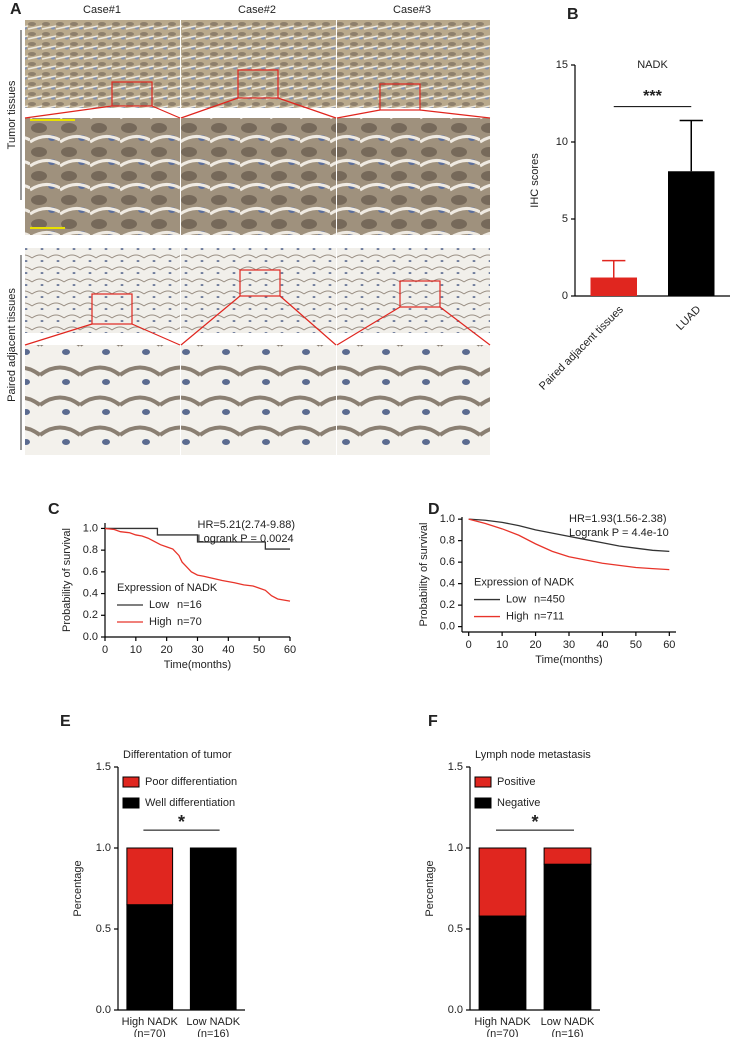  What do you see at coordinates (534, 822) in the screenshot?
I see `significance: *` at bounding box center [534, 822].